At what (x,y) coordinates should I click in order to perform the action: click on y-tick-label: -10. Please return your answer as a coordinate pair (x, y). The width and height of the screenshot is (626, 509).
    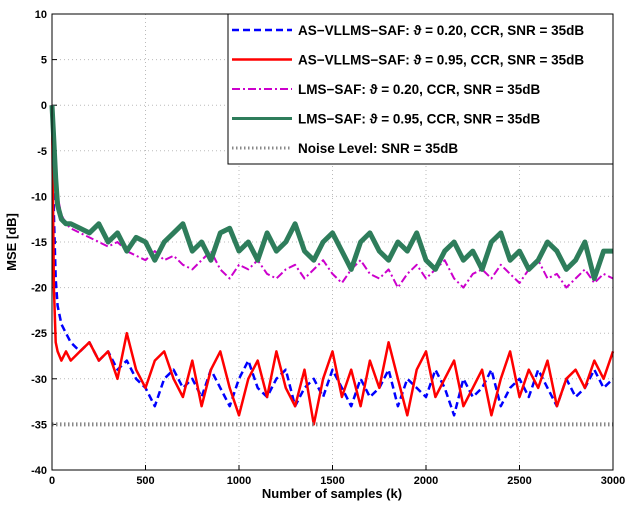
    Looking at the image, I should click on (39, 197).